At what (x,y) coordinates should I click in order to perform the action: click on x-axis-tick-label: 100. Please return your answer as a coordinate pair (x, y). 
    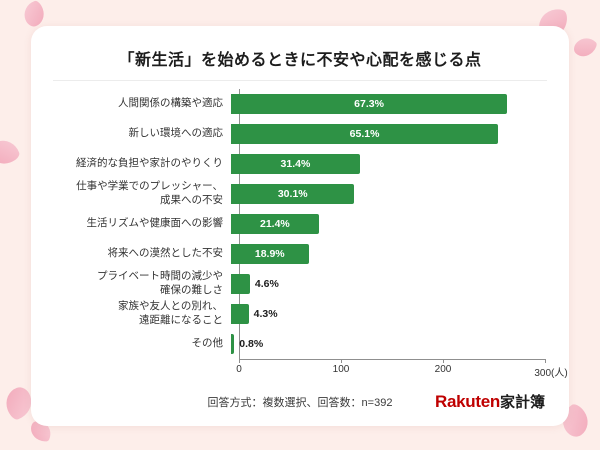
    Looking at the image, I should click on (341, 369).